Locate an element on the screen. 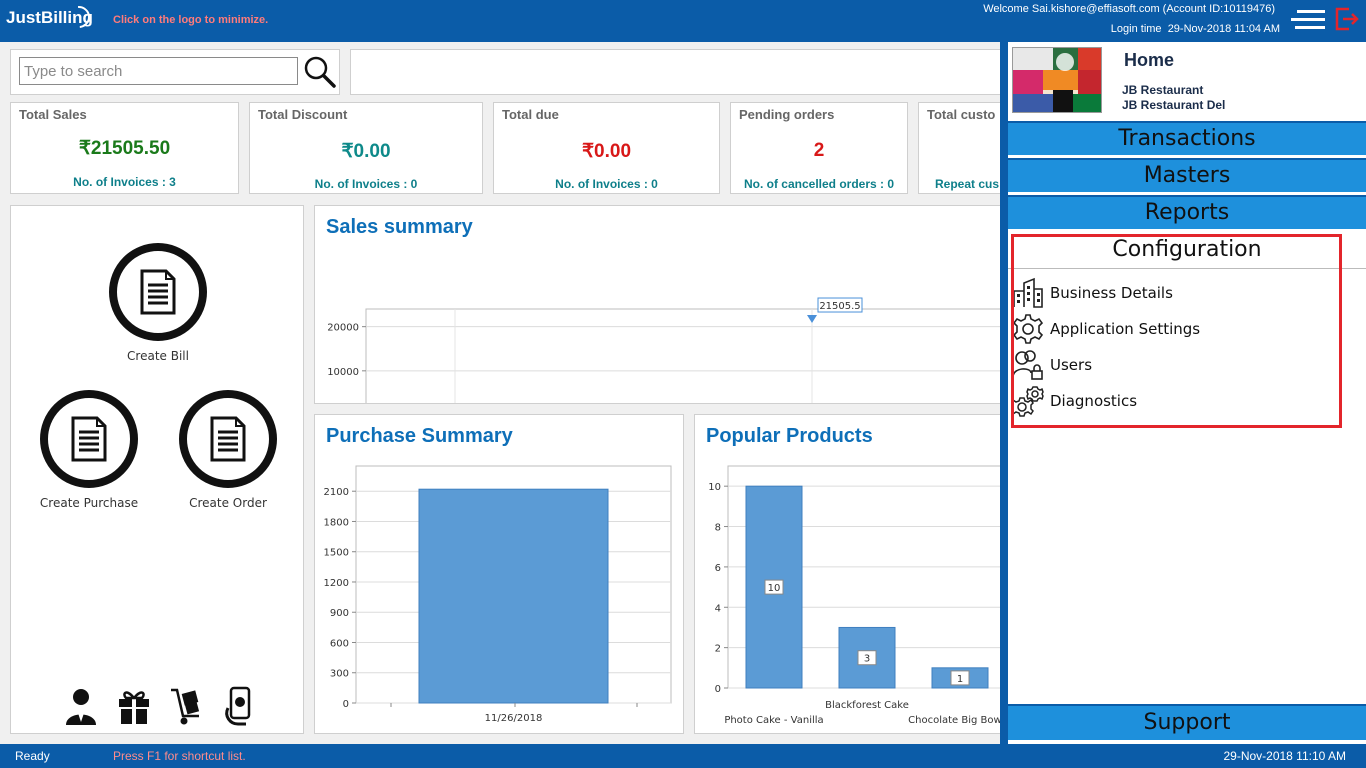 Image resolution: width=1366 pixels, height=768 pixels. card-total-due: Total due ₹0.00 No. of Invoices : 0 is located at coordinates (606, 148).